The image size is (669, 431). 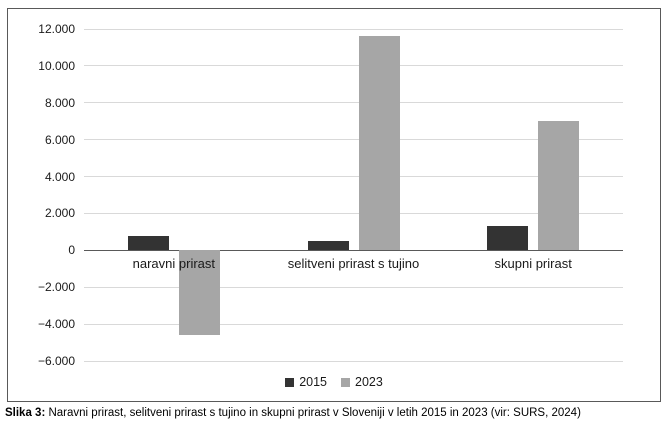 What do you see at coordinates (25, 413) in the screenshot?
I see `figure-caption-label: Slika 3:` at bounding box center [25, 413].